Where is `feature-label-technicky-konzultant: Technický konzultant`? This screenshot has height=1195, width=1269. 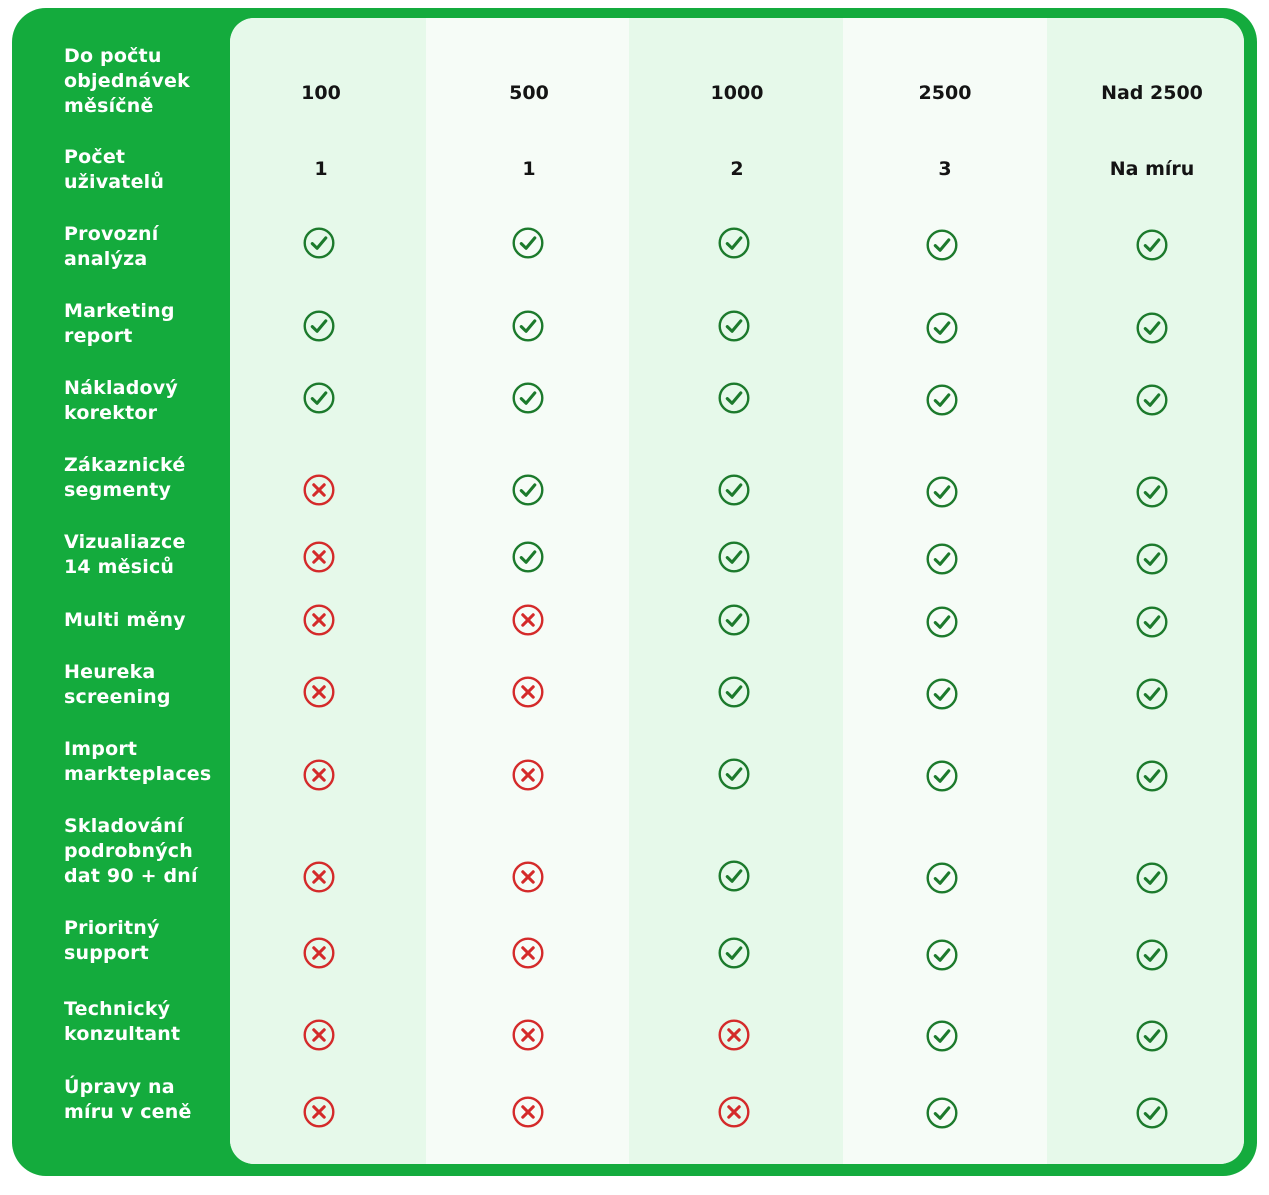 feature-label-technicky-konzultant: Technický konzultant is located at coordinates (122, 1021).